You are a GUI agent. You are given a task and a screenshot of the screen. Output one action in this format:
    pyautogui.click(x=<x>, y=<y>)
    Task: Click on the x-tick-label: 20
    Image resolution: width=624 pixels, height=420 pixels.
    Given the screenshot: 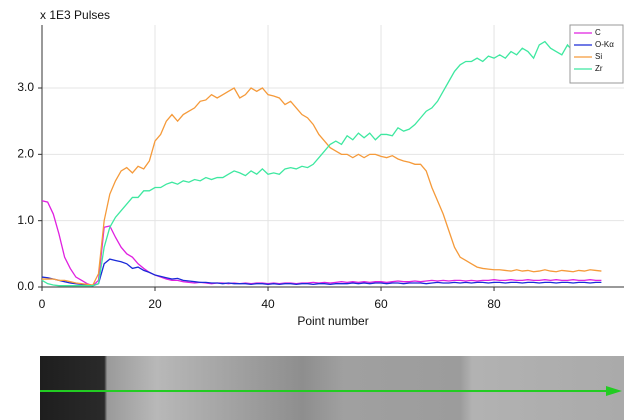 What is the action you would take?
    pyautogui.click(x=155, y=304)
    